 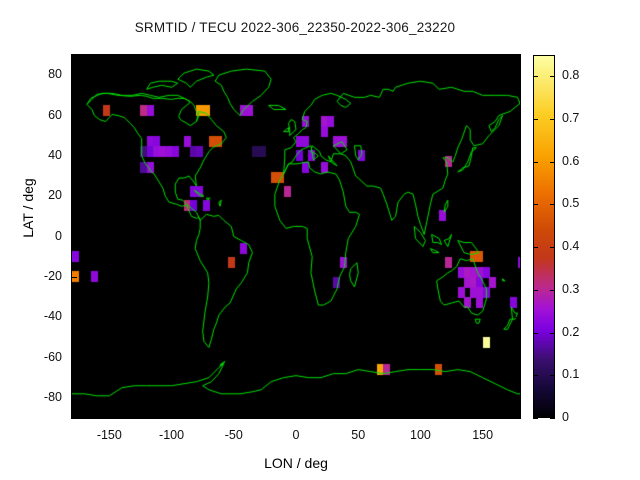 I want to click on y-tick-label: 40, so click(x=55, y=154).